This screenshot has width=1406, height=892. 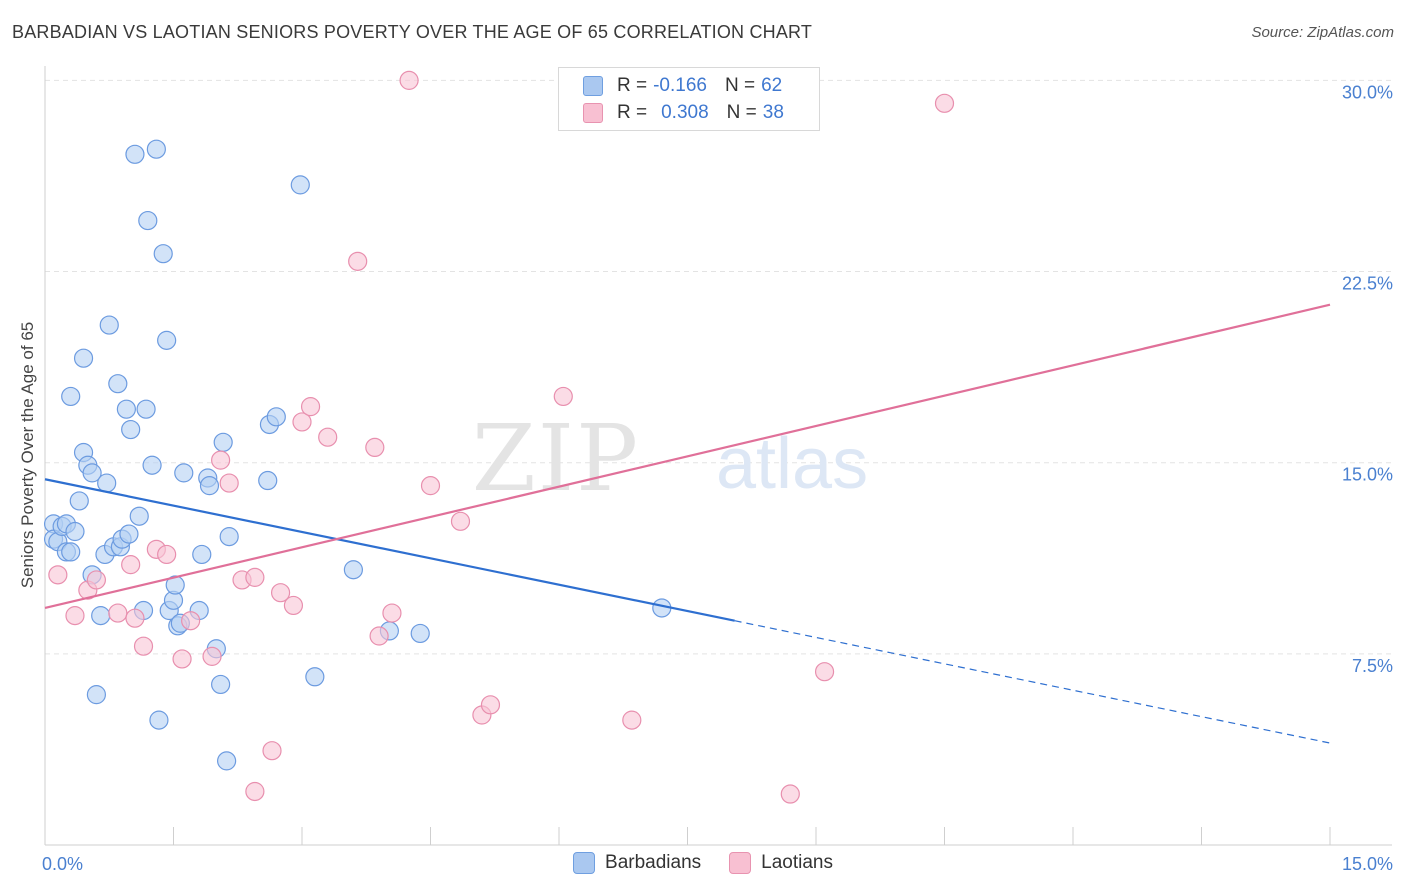 I want to click on r-value: 0.308, so click(x=685, y=112).